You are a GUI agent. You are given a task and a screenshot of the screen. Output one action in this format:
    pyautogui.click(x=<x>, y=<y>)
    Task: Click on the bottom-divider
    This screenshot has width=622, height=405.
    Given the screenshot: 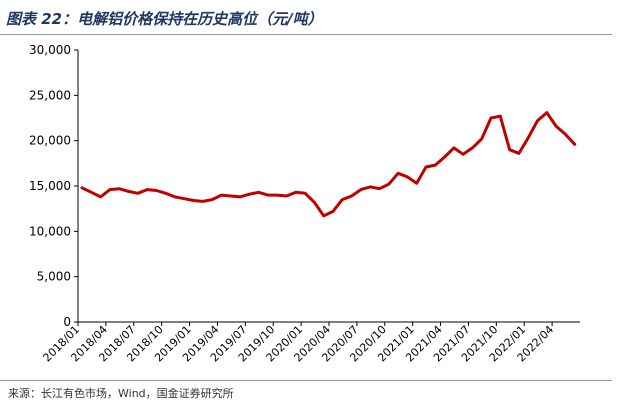 What is the action you would take?
    pyautogui.click(x=306, y=380)
    